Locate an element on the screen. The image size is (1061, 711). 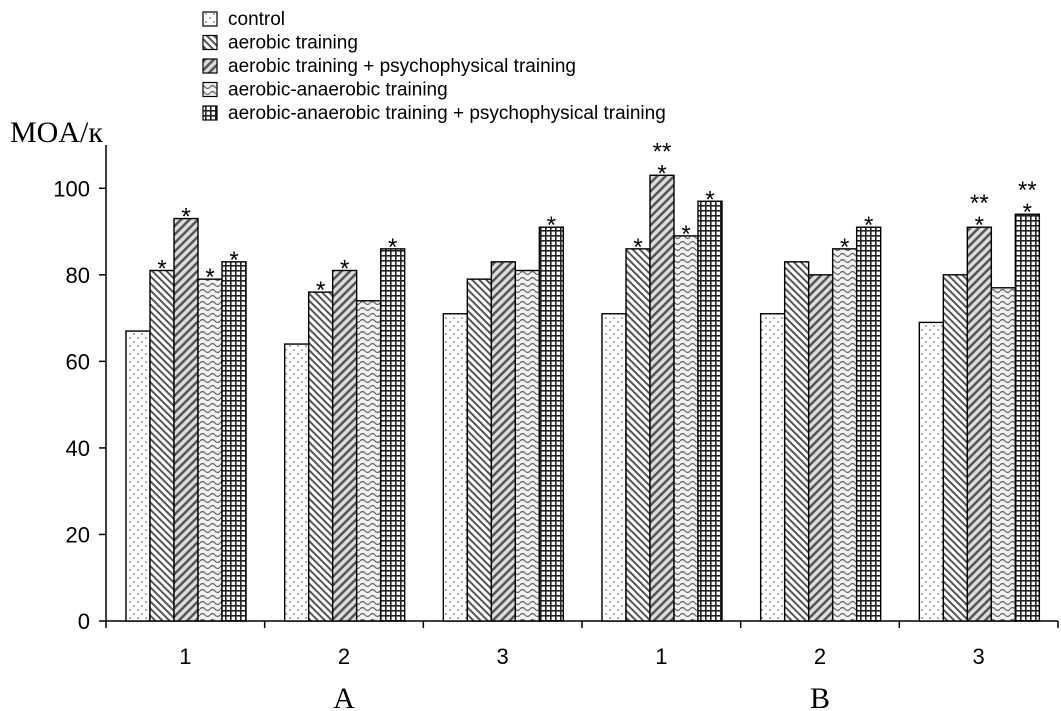
y-tick-label: 40 is located at coordinates (78, 448).